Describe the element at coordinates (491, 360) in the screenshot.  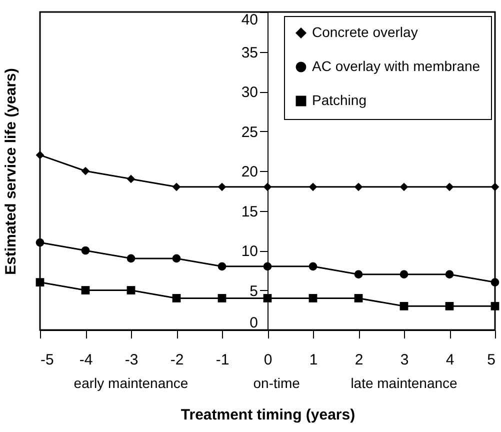
I see `x-tick-label: 5` at that location.